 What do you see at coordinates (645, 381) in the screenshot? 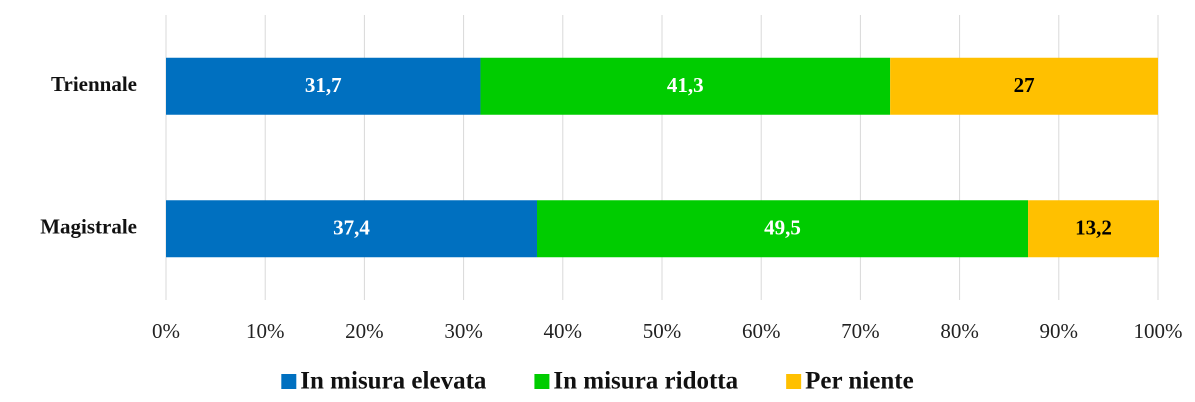
I see `legend-label: In misura ridotta` at bounding box center [645, 381].